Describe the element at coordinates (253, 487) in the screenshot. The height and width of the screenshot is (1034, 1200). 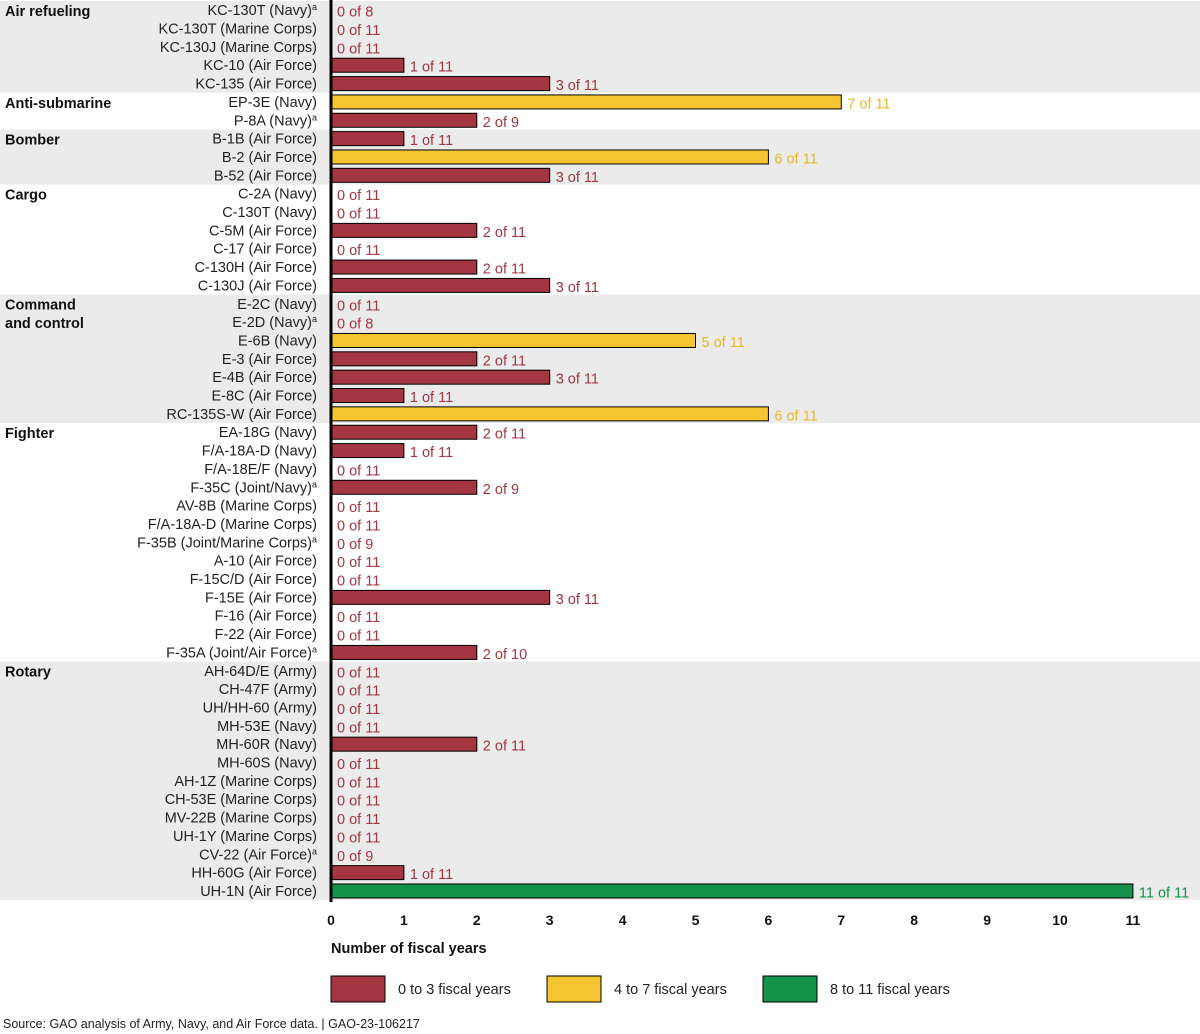
I see `aircraft-label: F-35C (Joint/Navy)a` at that location.